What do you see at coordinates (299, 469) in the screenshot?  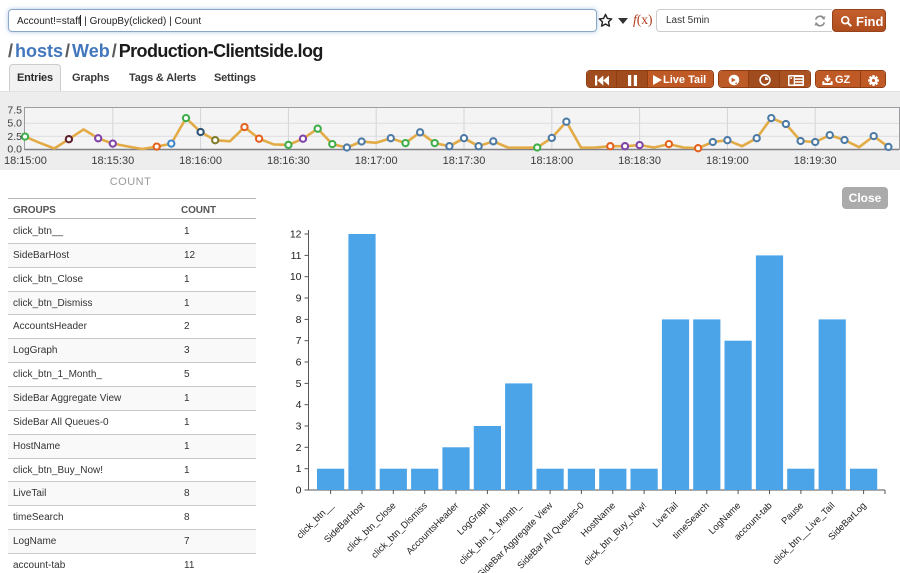 I see `svg-text: 1` at bounding box center [299, 469].